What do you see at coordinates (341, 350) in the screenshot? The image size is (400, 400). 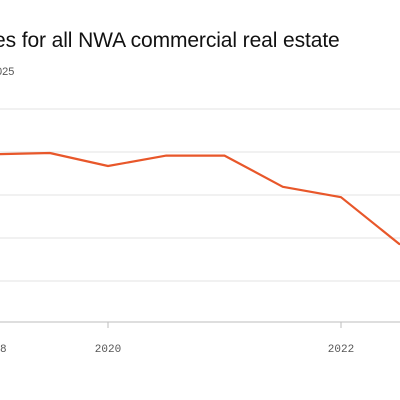 I see `x-tick-label: 2022` at bounding box center [341, 350].